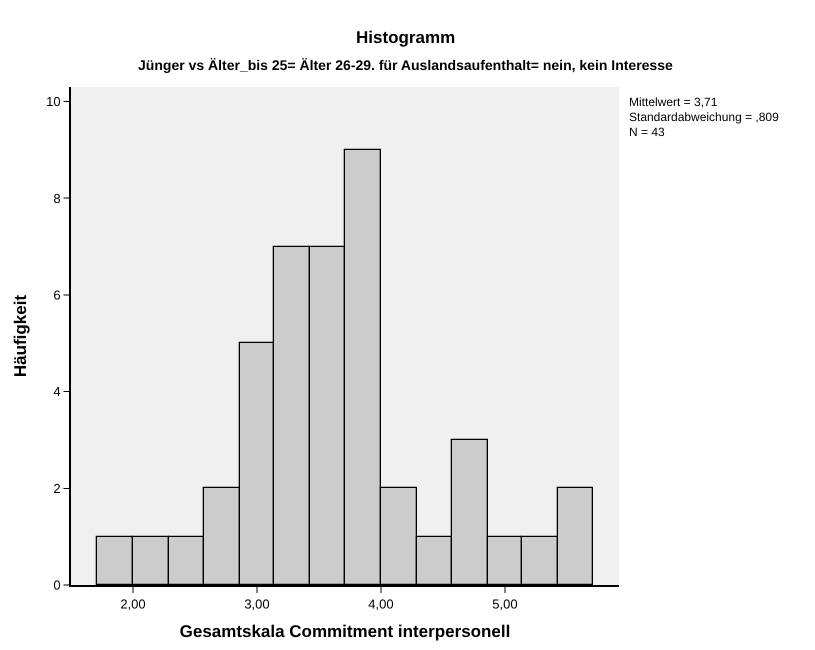  I want to click on x-tick-label: 2,00, so click(133, 604).